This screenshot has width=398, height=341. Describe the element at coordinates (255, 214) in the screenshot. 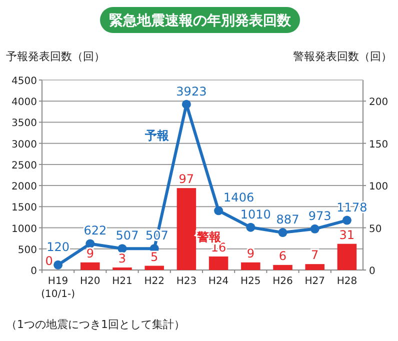

I see `data-label: 1010` at that location.